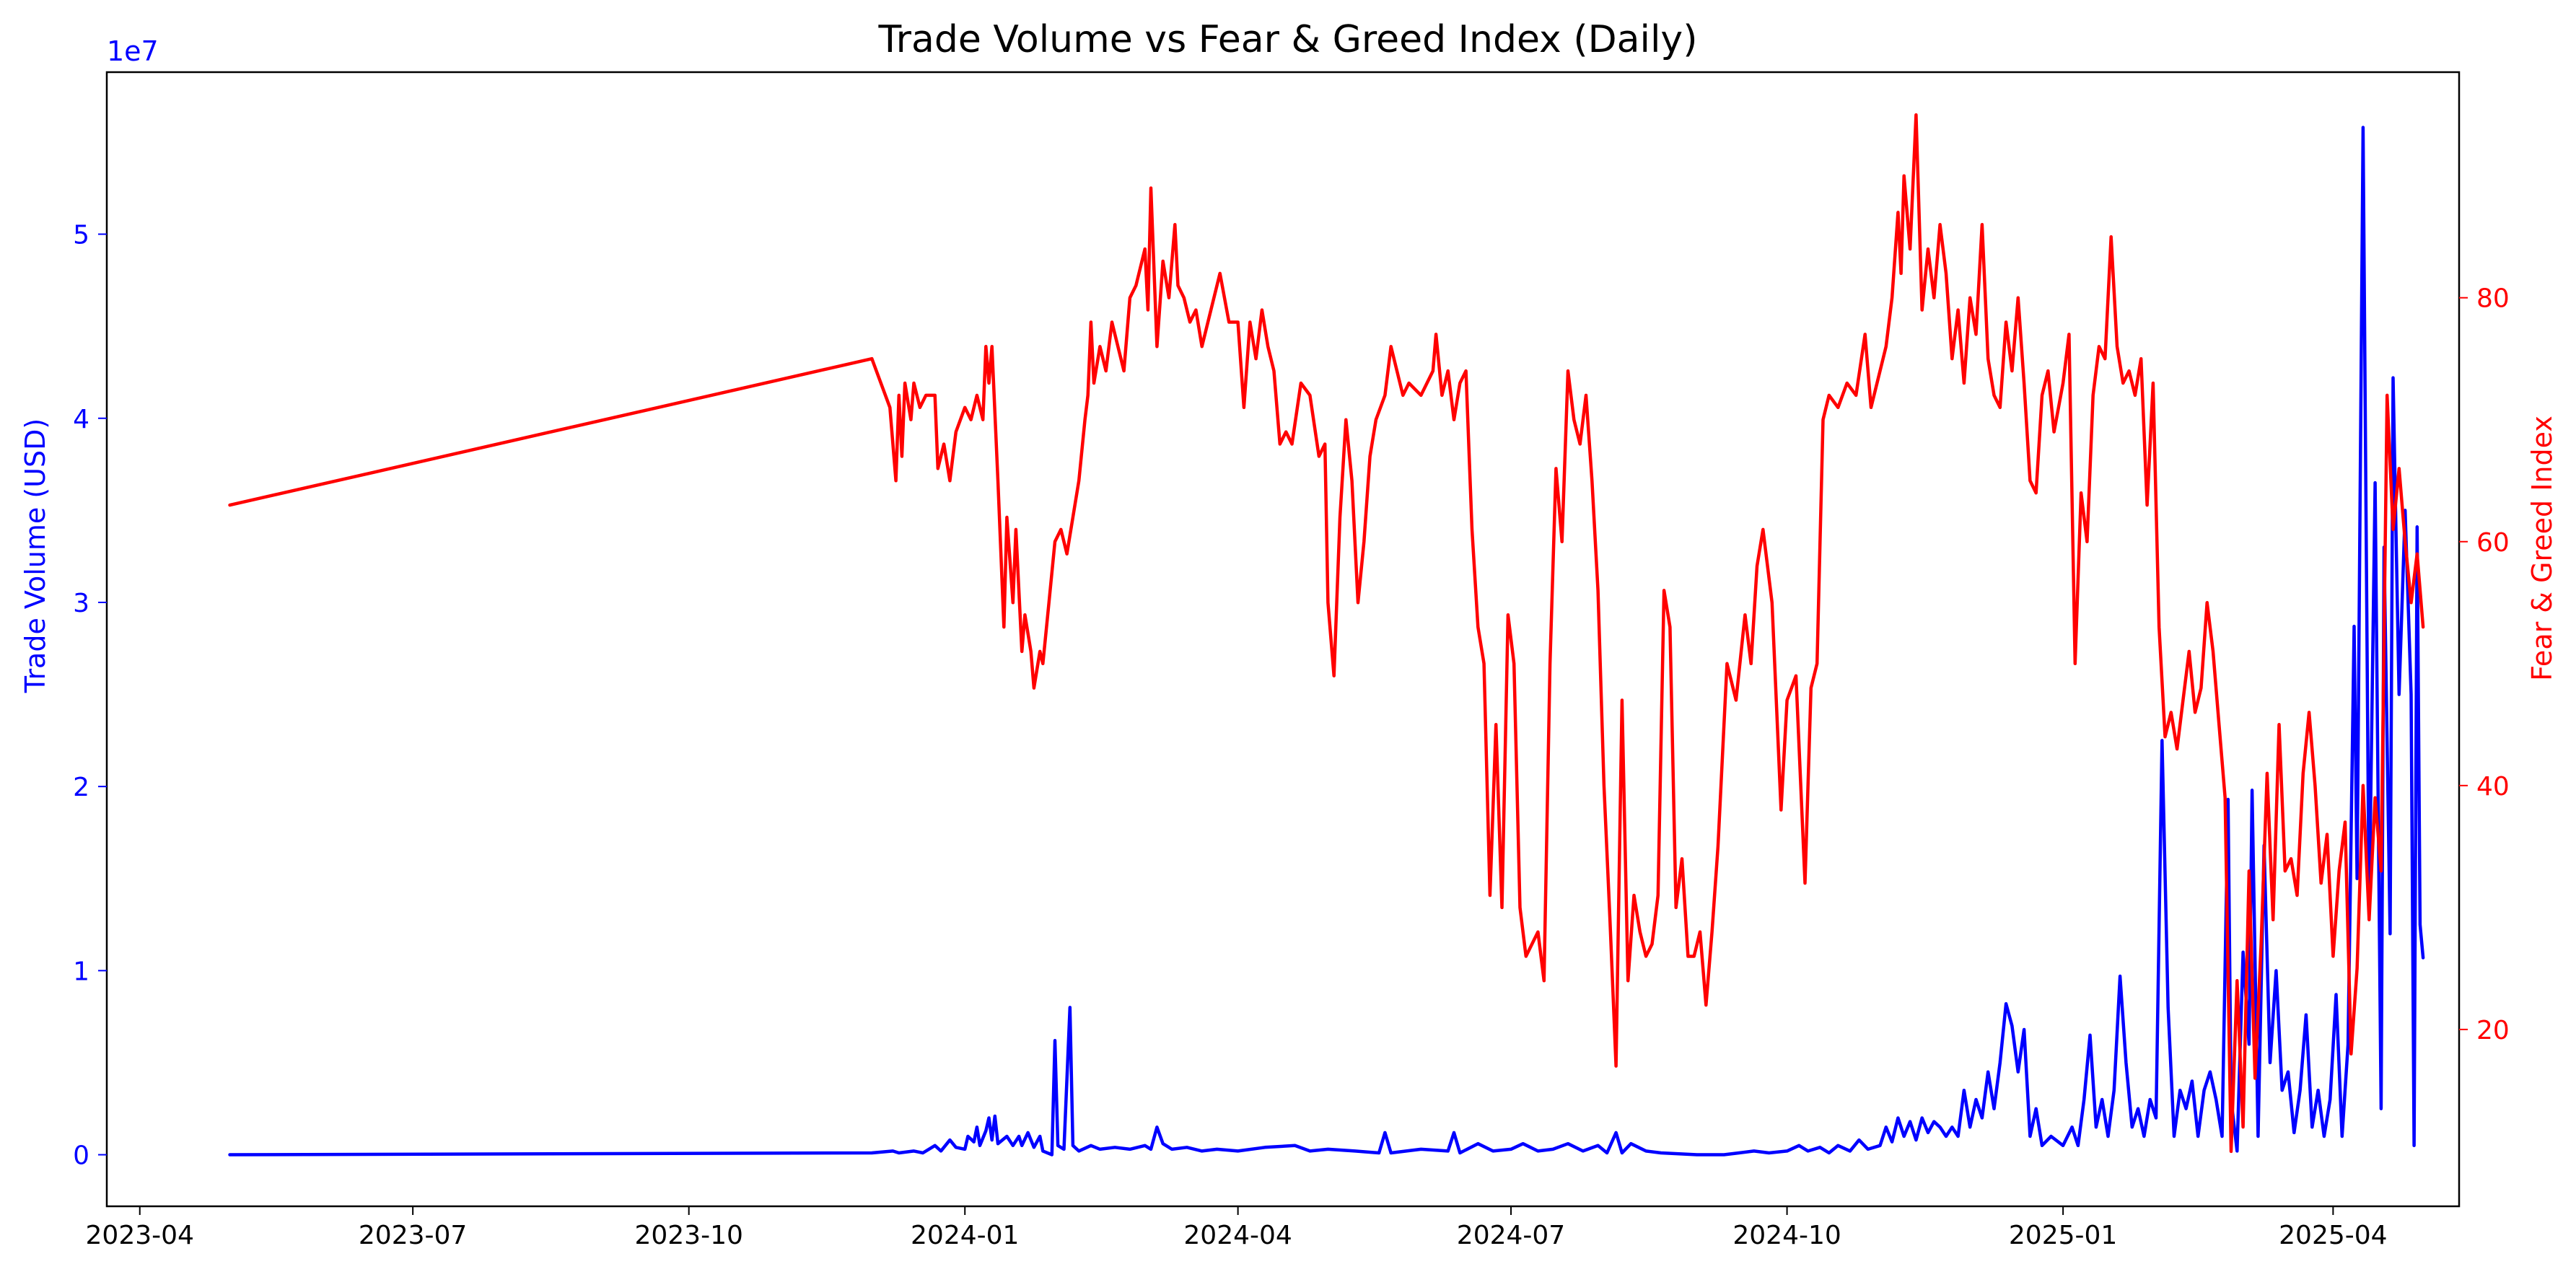 The height and width of the screenshot is (1277, 2576). What do you see at coordinates (688, 1236) in the screenshot?
I see `x-tick-label: 2023-10` at bounding box center [688, 1236].